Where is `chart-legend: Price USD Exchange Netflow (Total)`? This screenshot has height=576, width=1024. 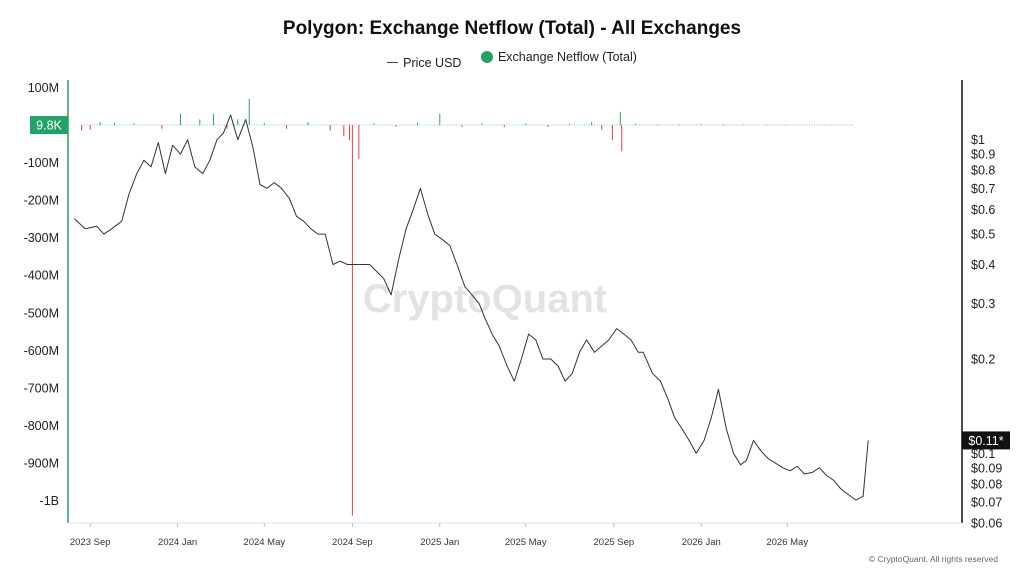
chart-legend: Price USD Exchange Netflow (Total) is located at coordinates (512, 60).